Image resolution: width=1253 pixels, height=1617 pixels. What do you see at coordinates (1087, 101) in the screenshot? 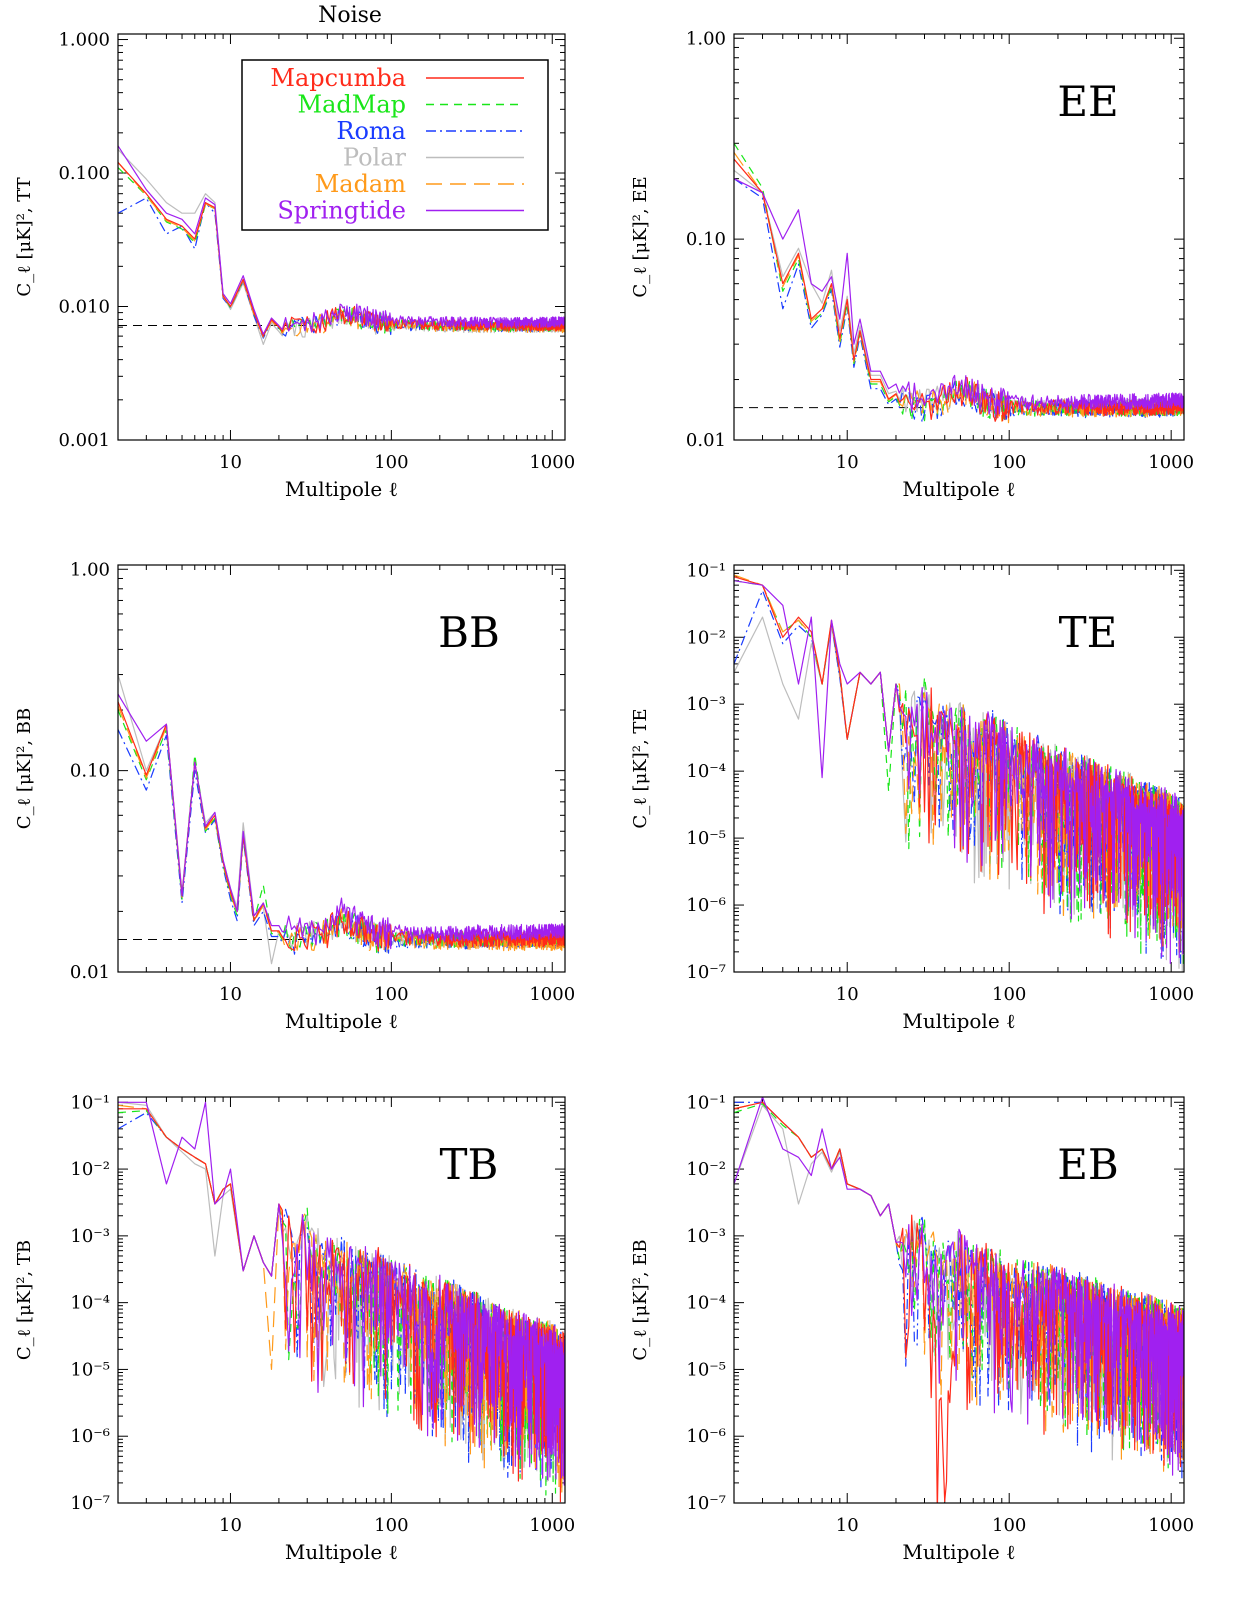
I see `panel-label: EE` at bounding box center [1087, 101].